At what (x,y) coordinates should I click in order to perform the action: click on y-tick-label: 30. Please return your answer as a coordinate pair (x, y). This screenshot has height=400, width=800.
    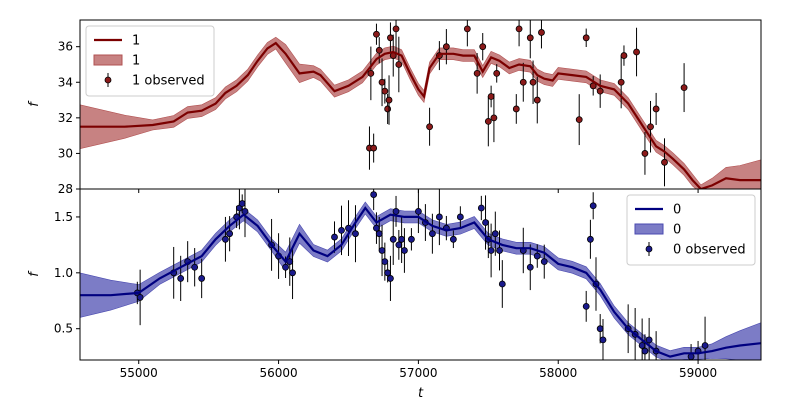
    Looking at the image, I should click on (65, 153).